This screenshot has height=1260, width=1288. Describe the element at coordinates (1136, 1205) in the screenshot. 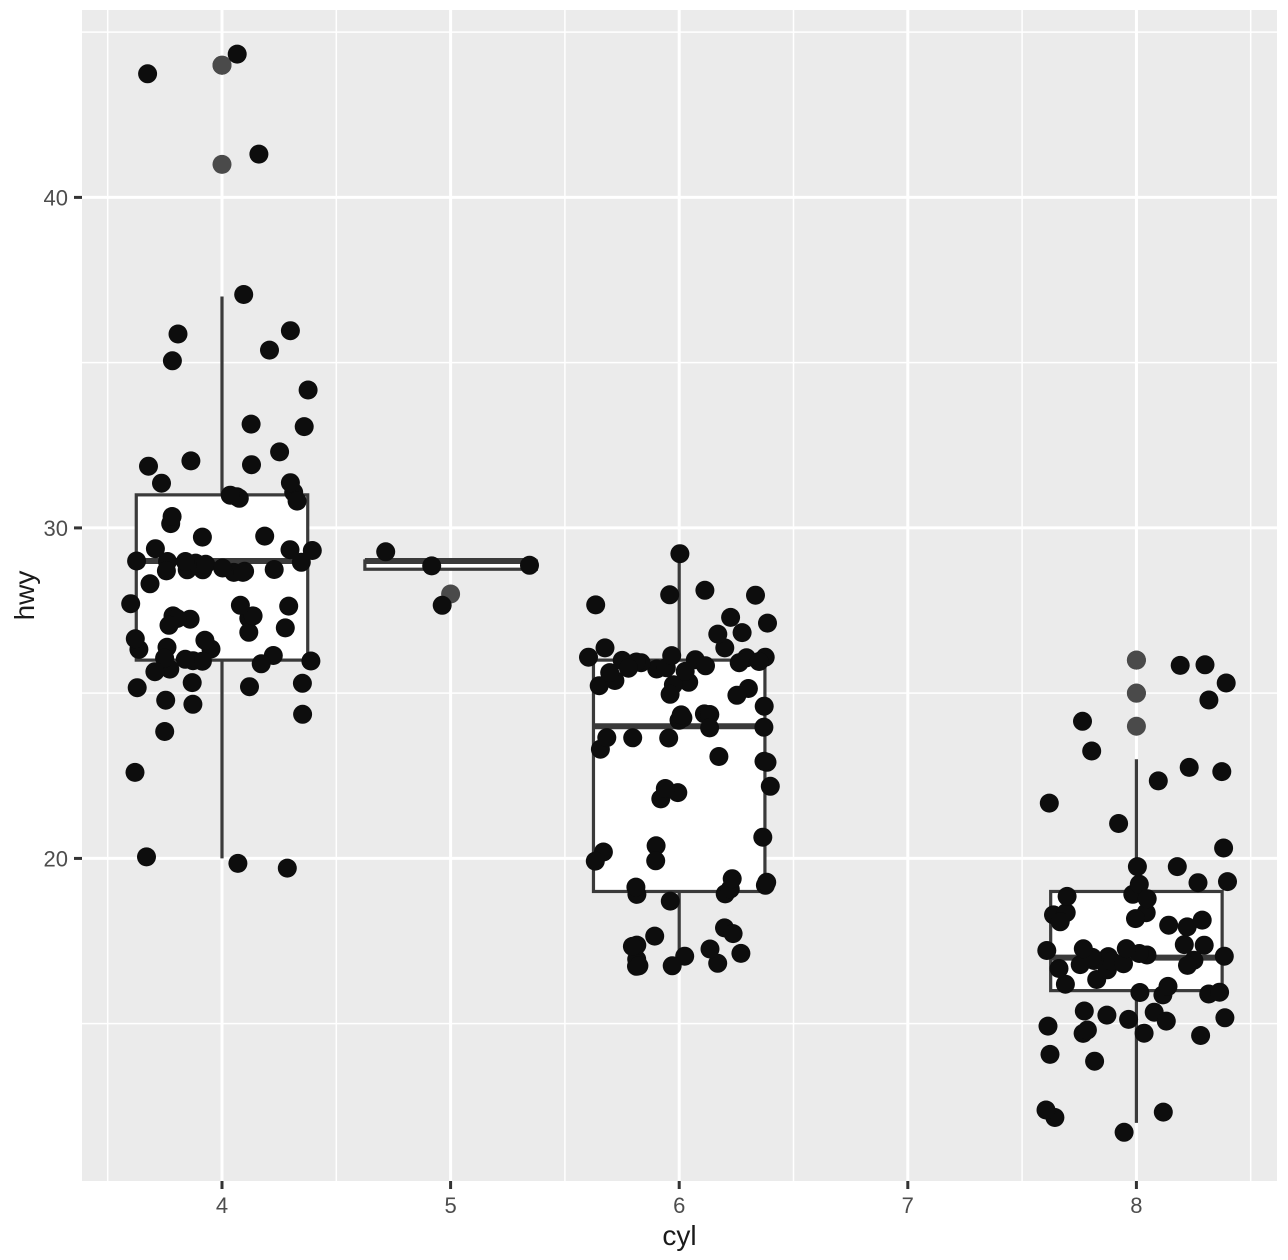

I see `x-tick-label: 8` at that location.